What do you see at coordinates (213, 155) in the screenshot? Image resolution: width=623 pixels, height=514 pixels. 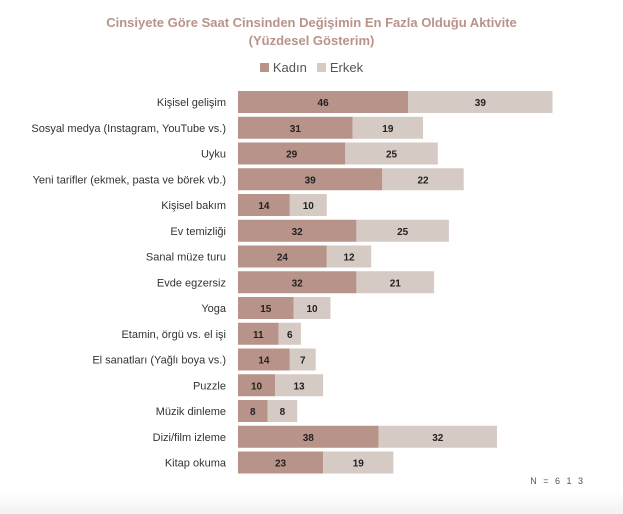 I see `category-label: Uyku` at bounding box center [213, 155].